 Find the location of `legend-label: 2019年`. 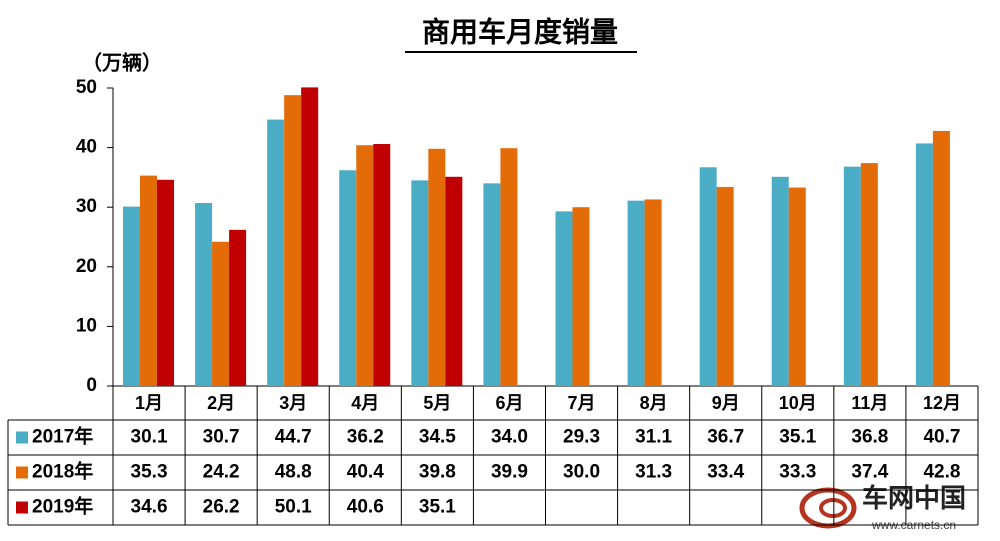

legend-label: 2019年 is located at coordinates (62, 506).